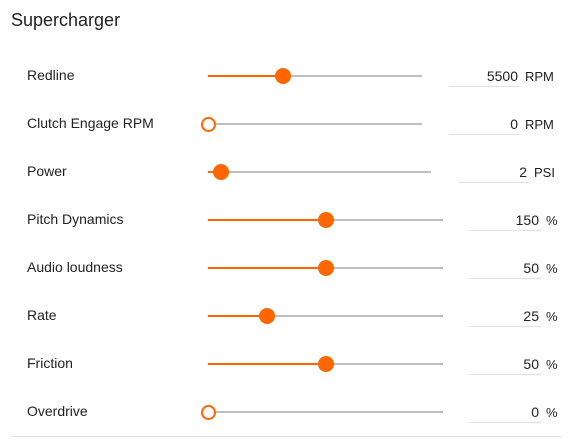 The image size is (572, 444). What do you see at coordinates (90, 123) in the screenshot?
I see `setting-label: Clutch Engage RPM` at bounding box center [90, 123].